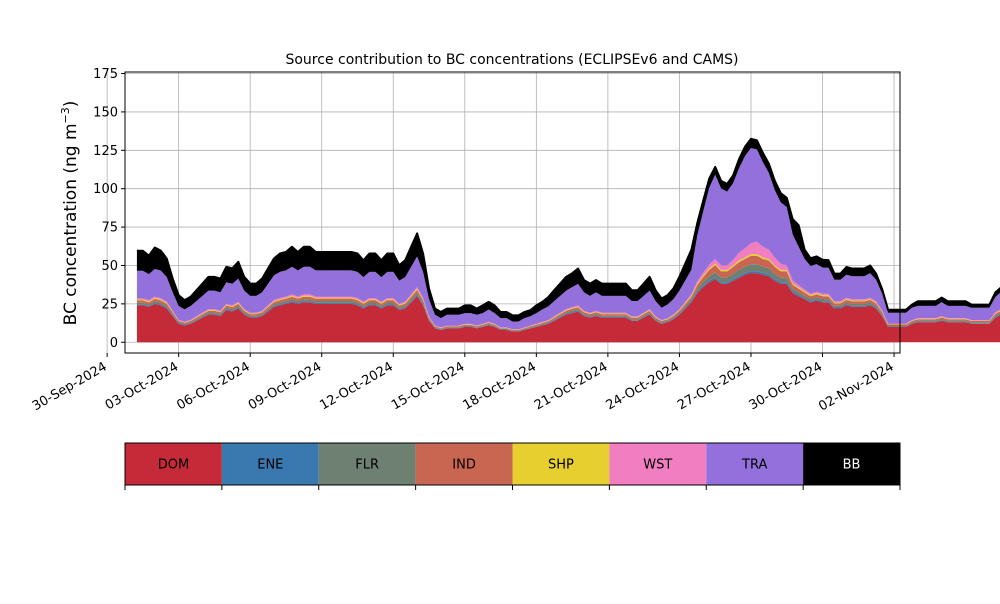 The width and height of the screenshot is (1000, 604). I want to click on legend-swatch-tra, so click(755, 464).